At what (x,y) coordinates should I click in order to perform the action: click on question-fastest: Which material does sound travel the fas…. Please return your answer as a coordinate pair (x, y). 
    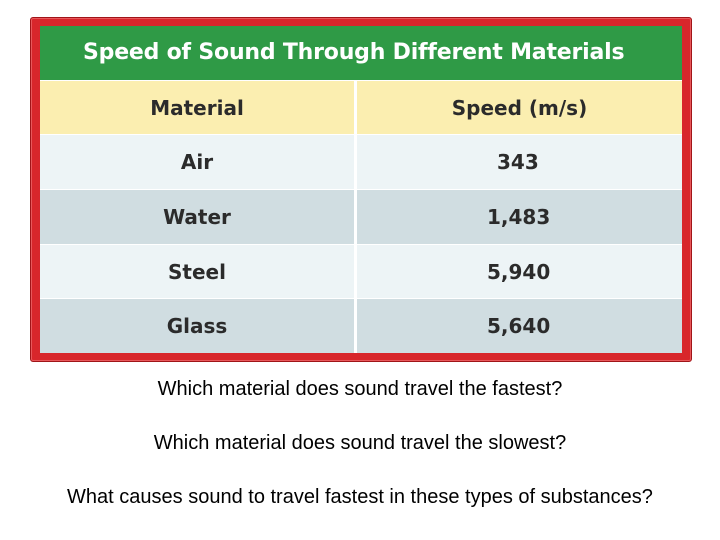
    Looking at the image, I should click on (360, 389).